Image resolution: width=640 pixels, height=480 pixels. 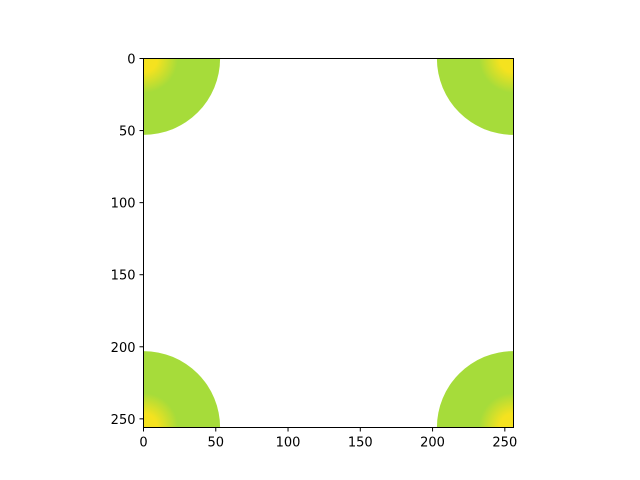 I want to click on x-tick-label: 250, so click(x=504, y=443).